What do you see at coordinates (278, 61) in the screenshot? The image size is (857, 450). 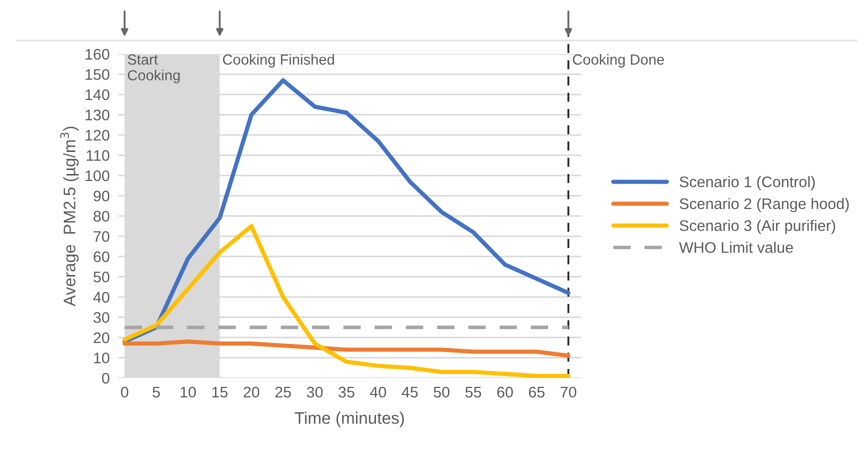 I see `annotation: Cooking Finished` at bounding box center [278, 61].